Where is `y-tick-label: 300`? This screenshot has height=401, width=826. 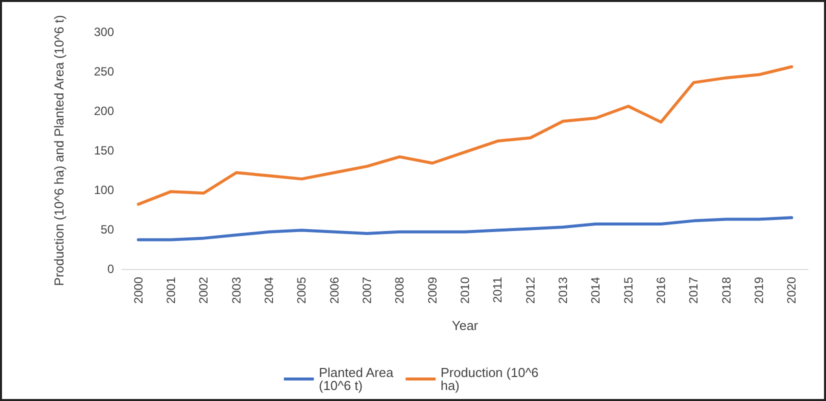
y-tick-label: 300 is located at coordinates (104, 32).